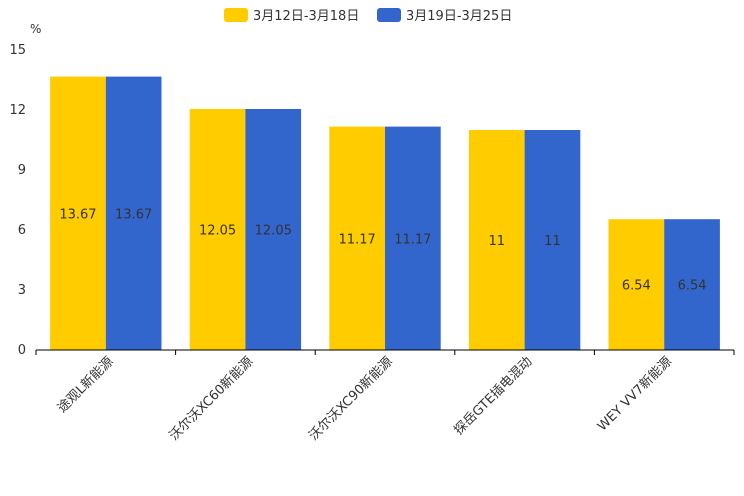 The height and width of the screenshot is (496, 744). Describe the element at coordinates (17, 50) in the screenshot. I see `y-tick-label: 15` at that location.